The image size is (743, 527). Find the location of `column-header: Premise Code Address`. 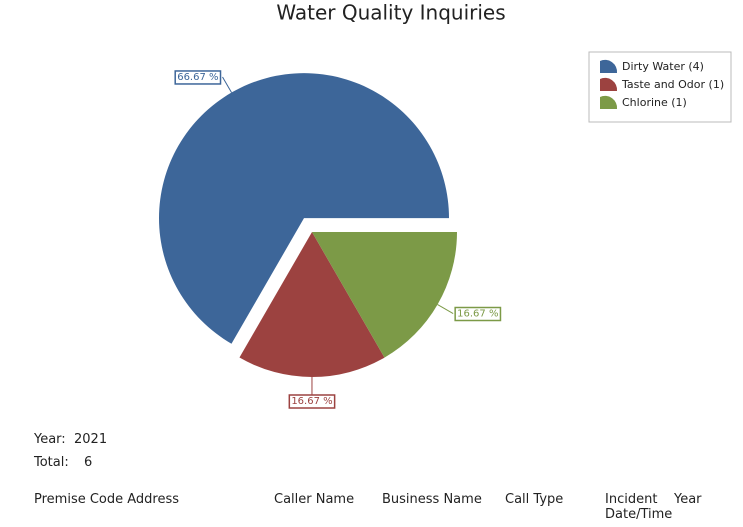

column-header: Premise Code Address is located at coordinates (107, 499).